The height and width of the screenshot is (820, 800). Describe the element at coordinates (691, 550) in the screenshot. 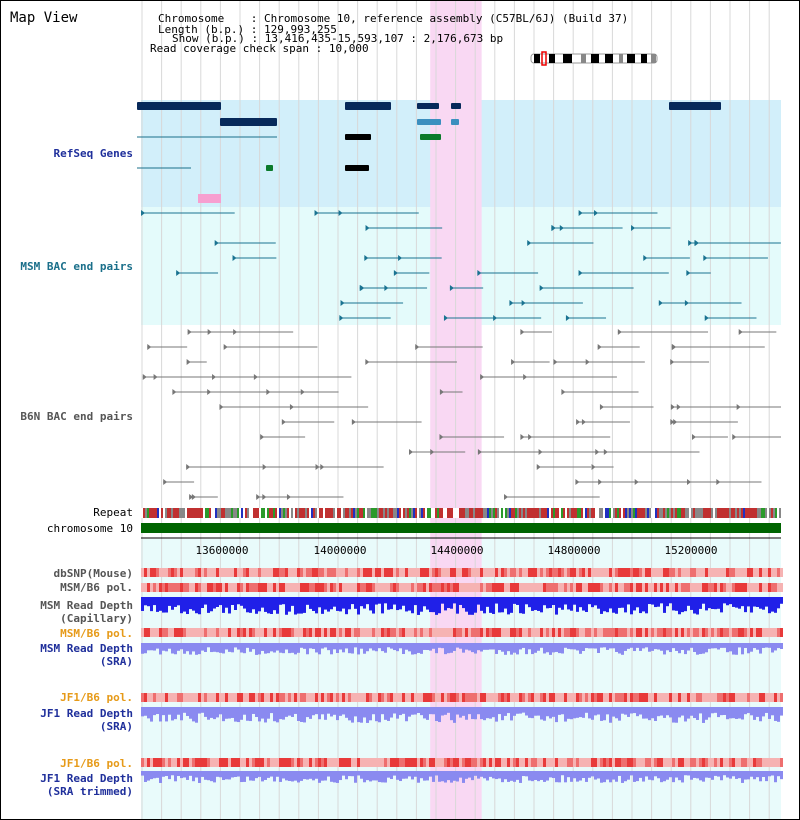

I see `axis-tick-label: 15200000` at that location.